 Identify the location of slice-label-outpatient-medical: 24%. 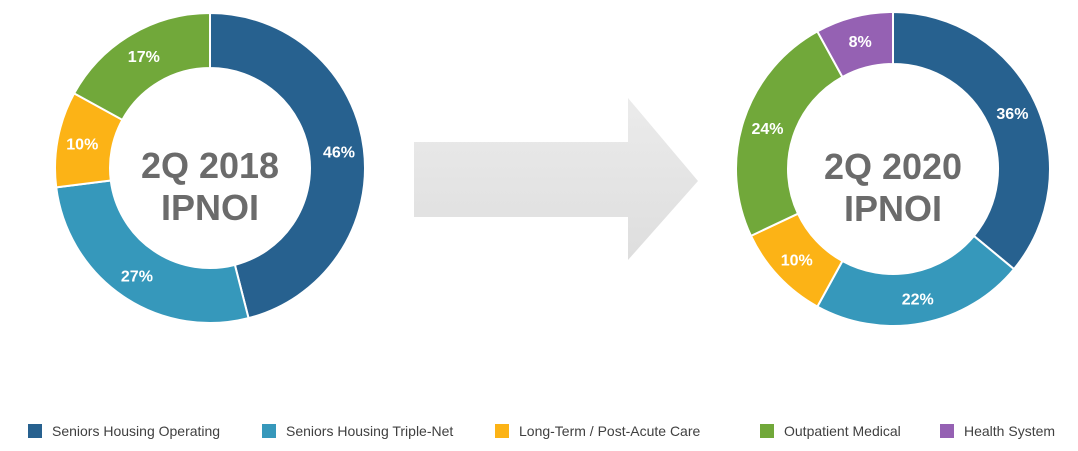
(767, 129).